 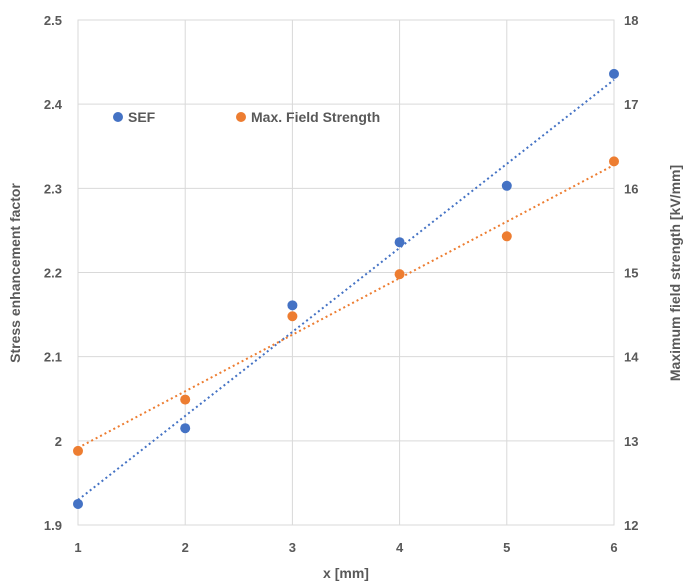 What do you see at coordinates (53, 525) in the screenshot?
I see `y-tick-label-0: 1.9` at bounding box center [53, 525].